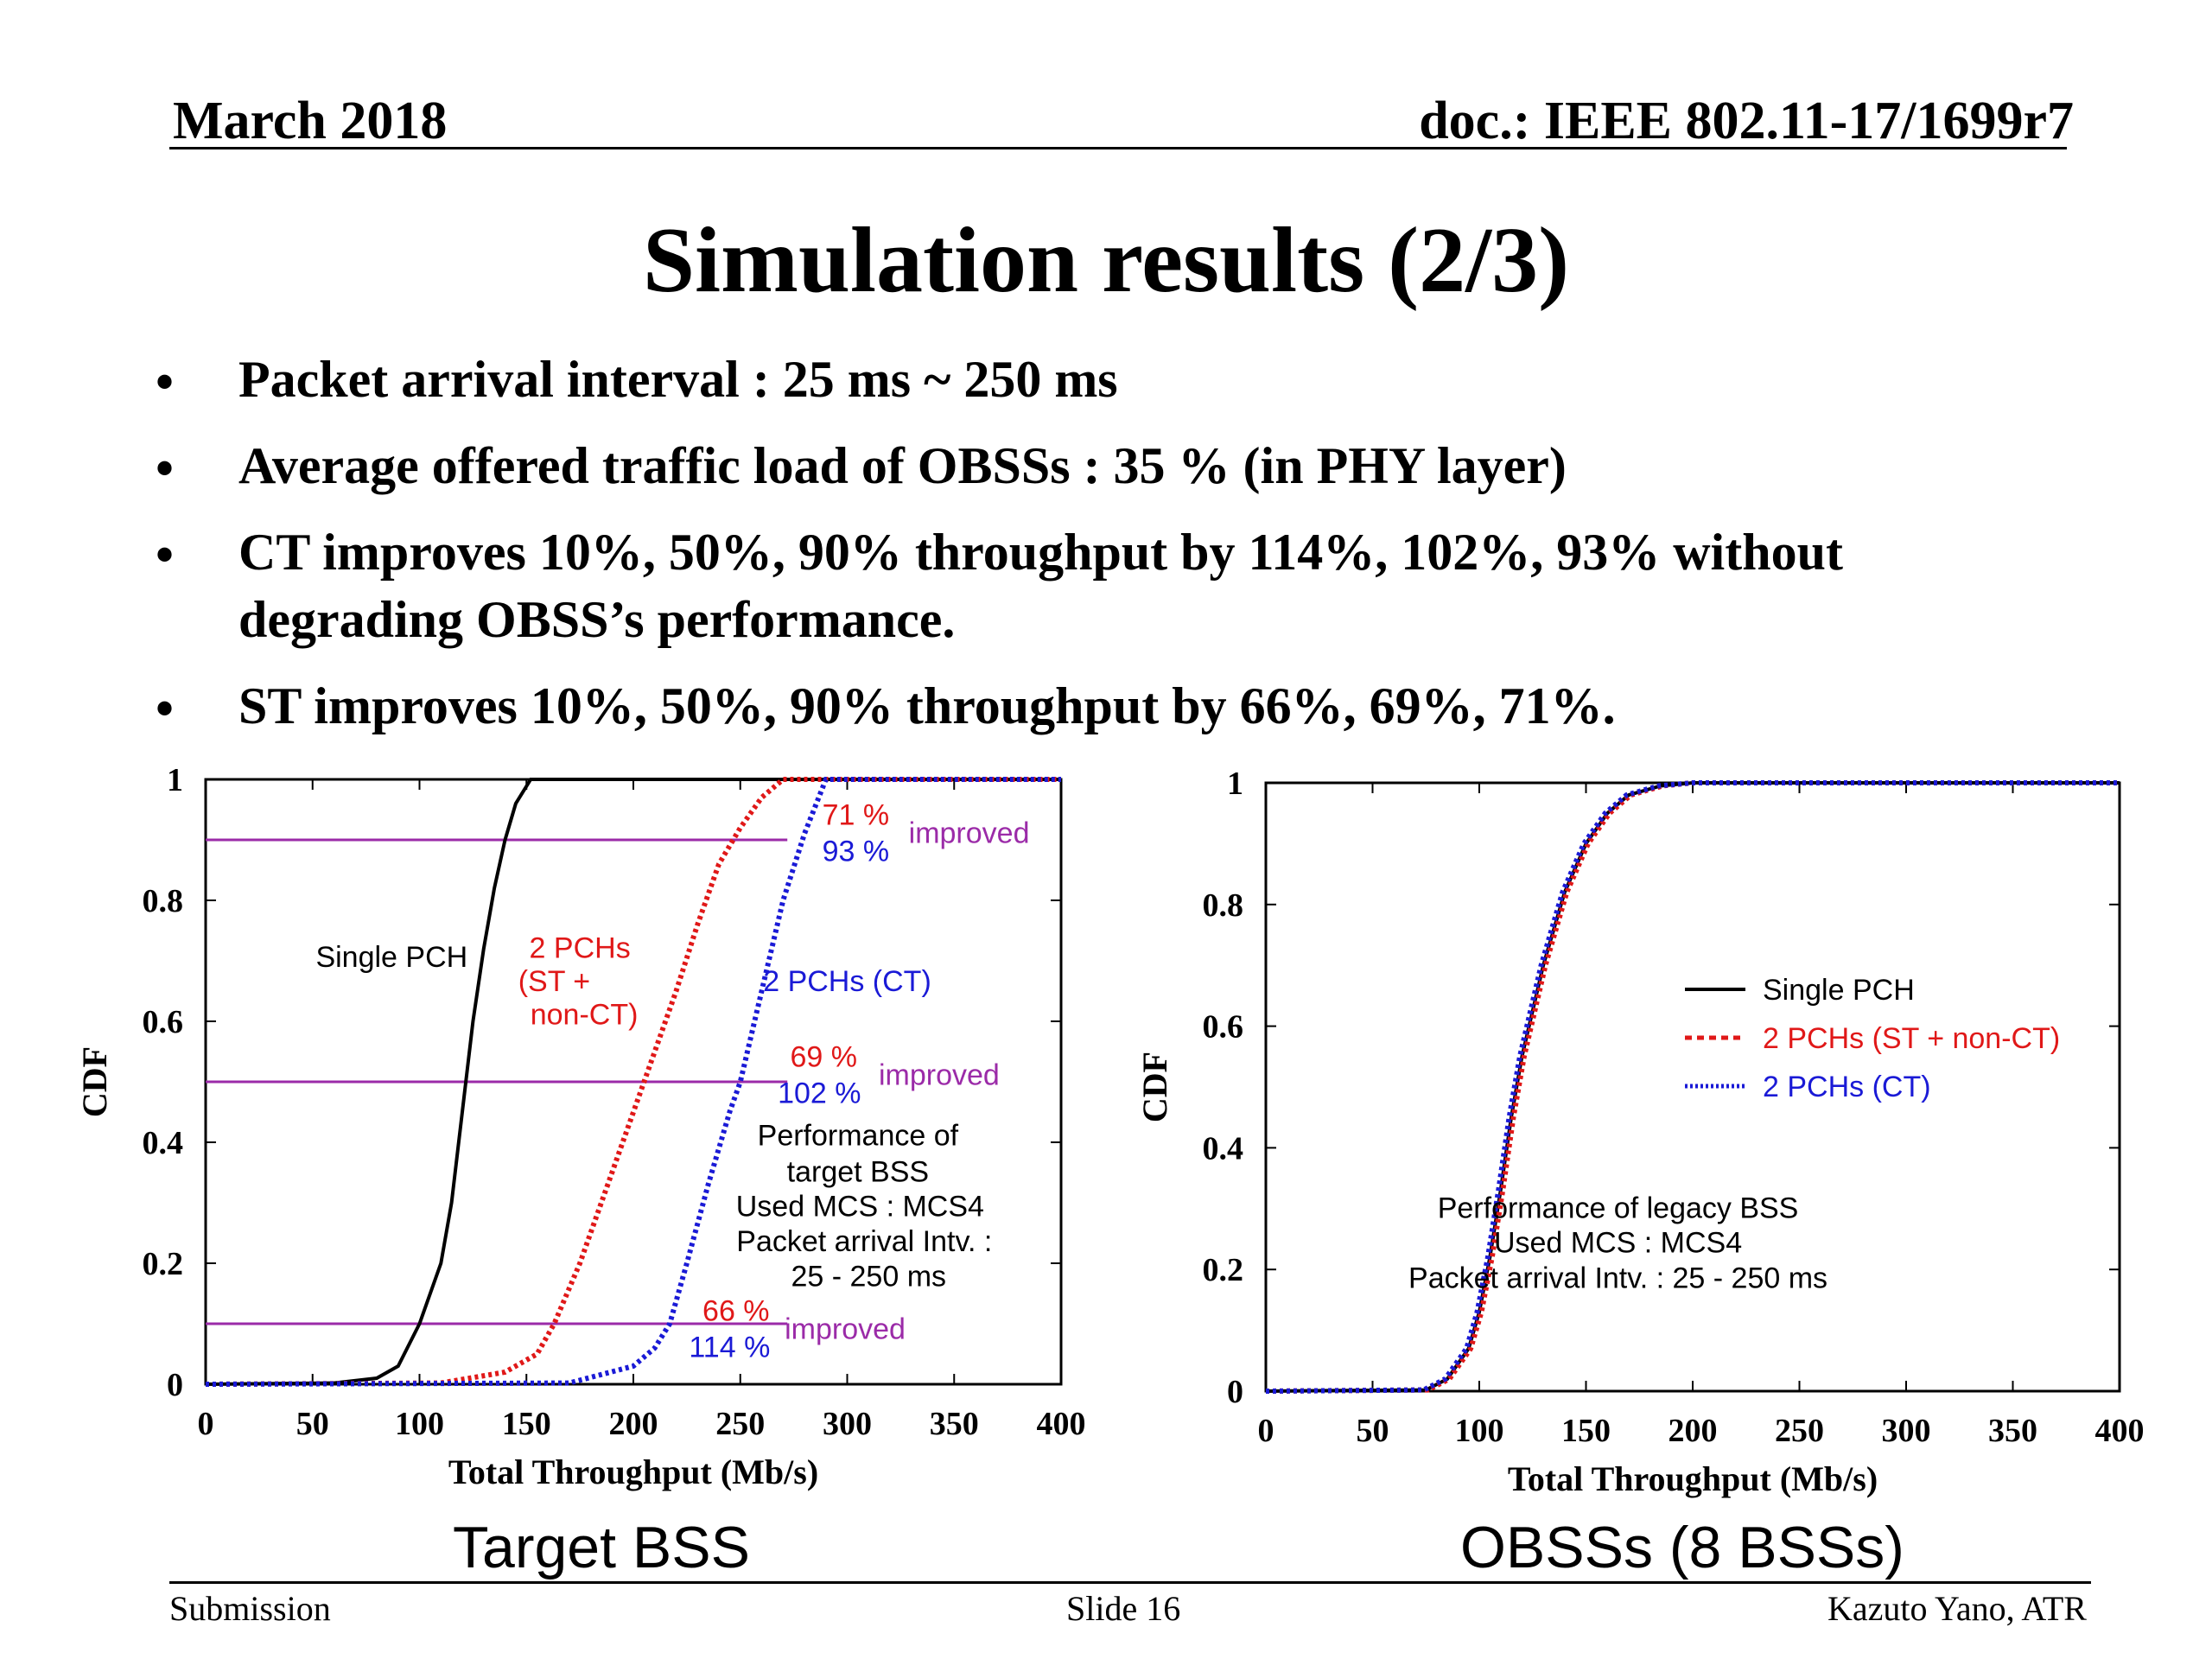 The image size is (2212, 1659). What do you see at coordinates (864, 1241) in the screenshot?
I see `annotation-label: Packet arrival Intv. :` at bounding box center [864, 1241].